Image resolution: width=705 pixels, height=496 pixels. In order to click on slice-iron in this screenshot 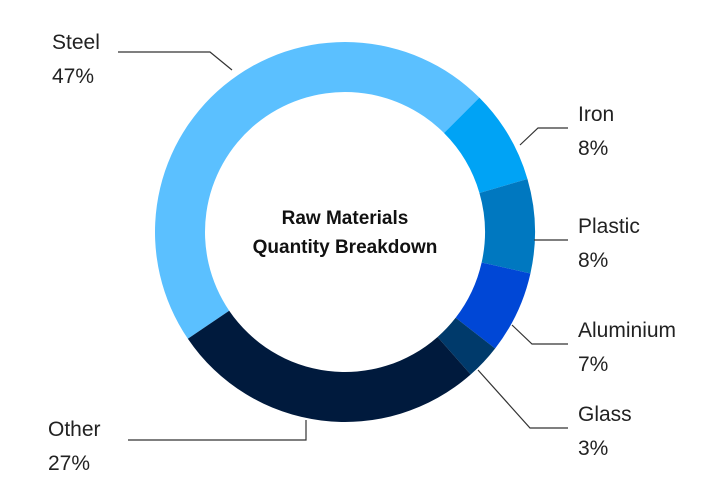, I will do `click(485, 145)`.